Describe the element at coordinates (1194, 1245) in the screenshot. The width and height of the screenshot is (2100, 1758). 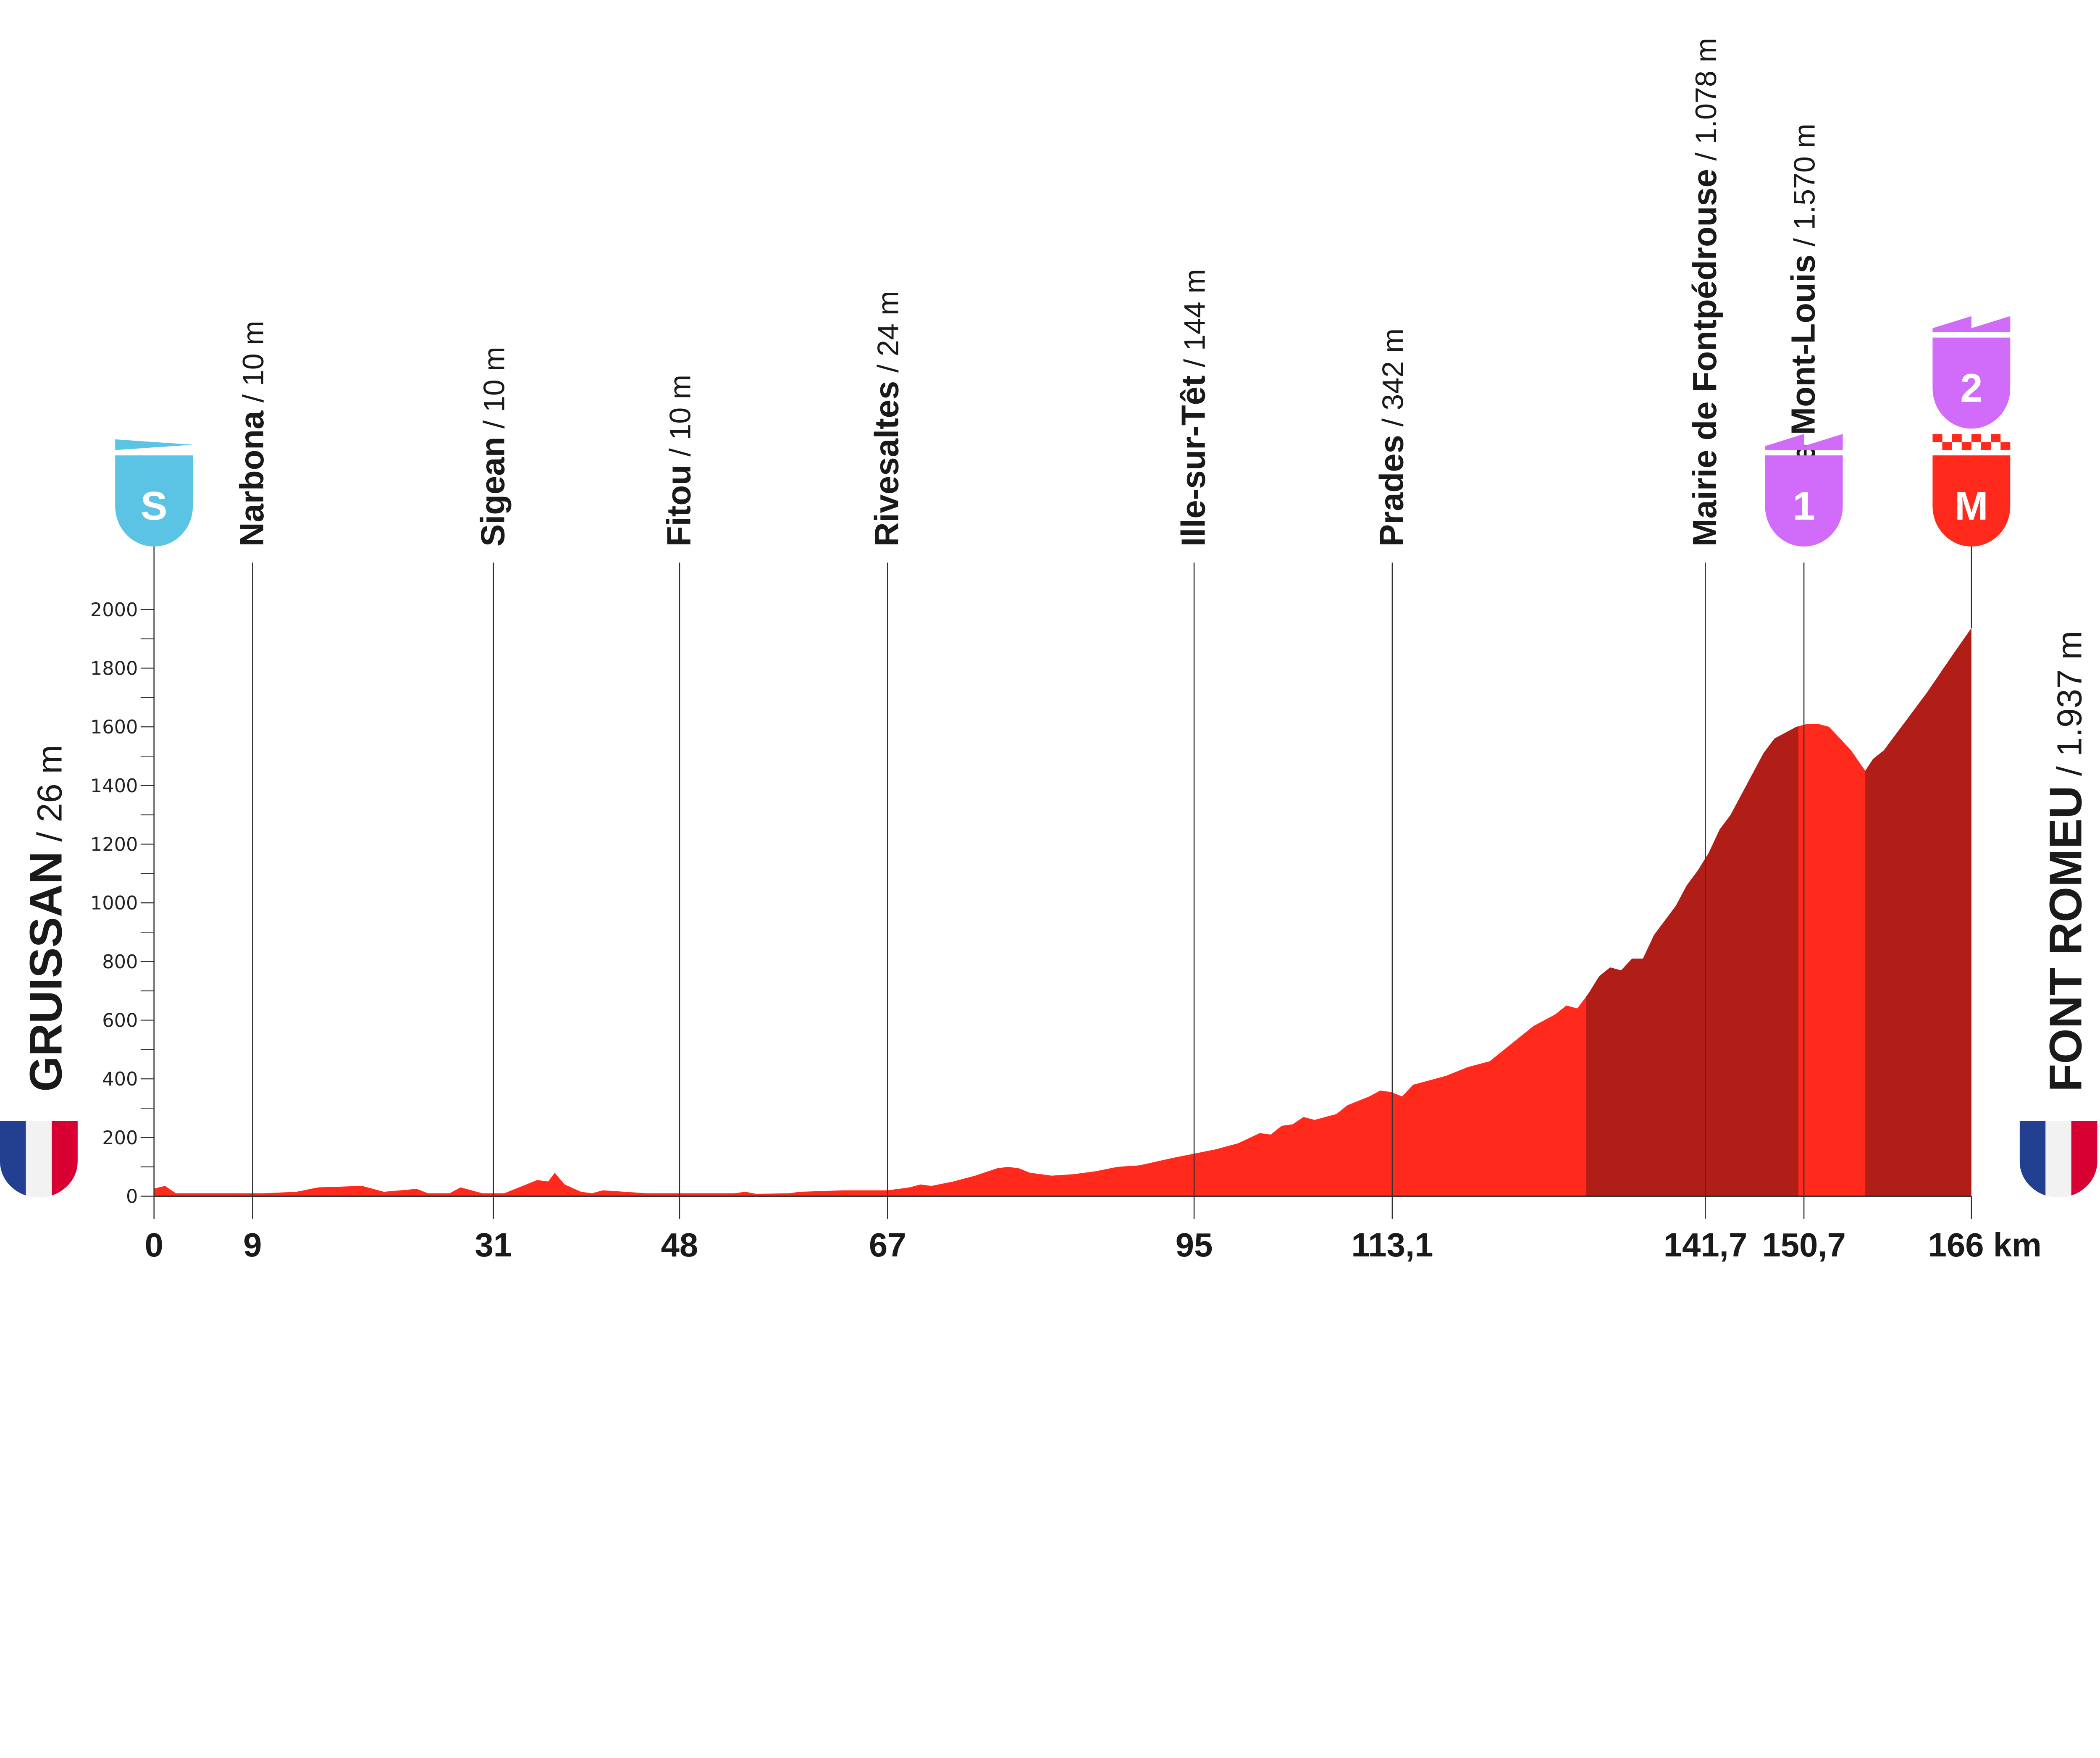
I see `km-label: 95` at that location.